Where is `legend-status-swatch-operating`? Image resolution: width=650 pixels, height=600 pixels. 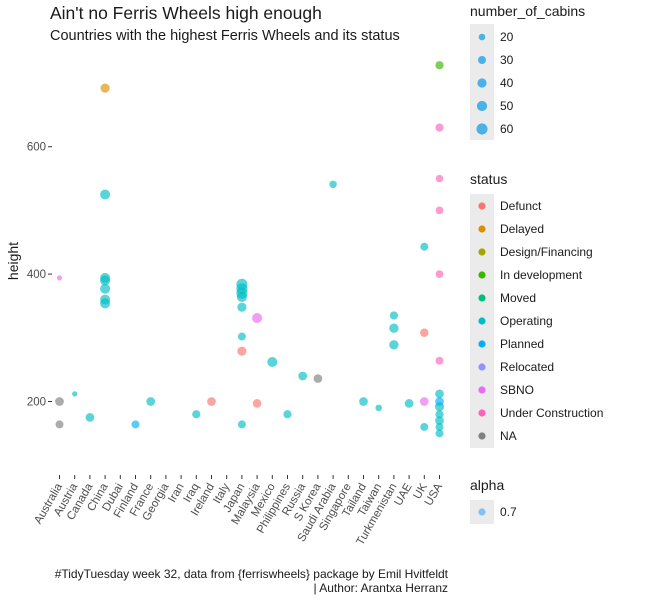 legend-status-swatch-operating is located at coordinates (482, 321).